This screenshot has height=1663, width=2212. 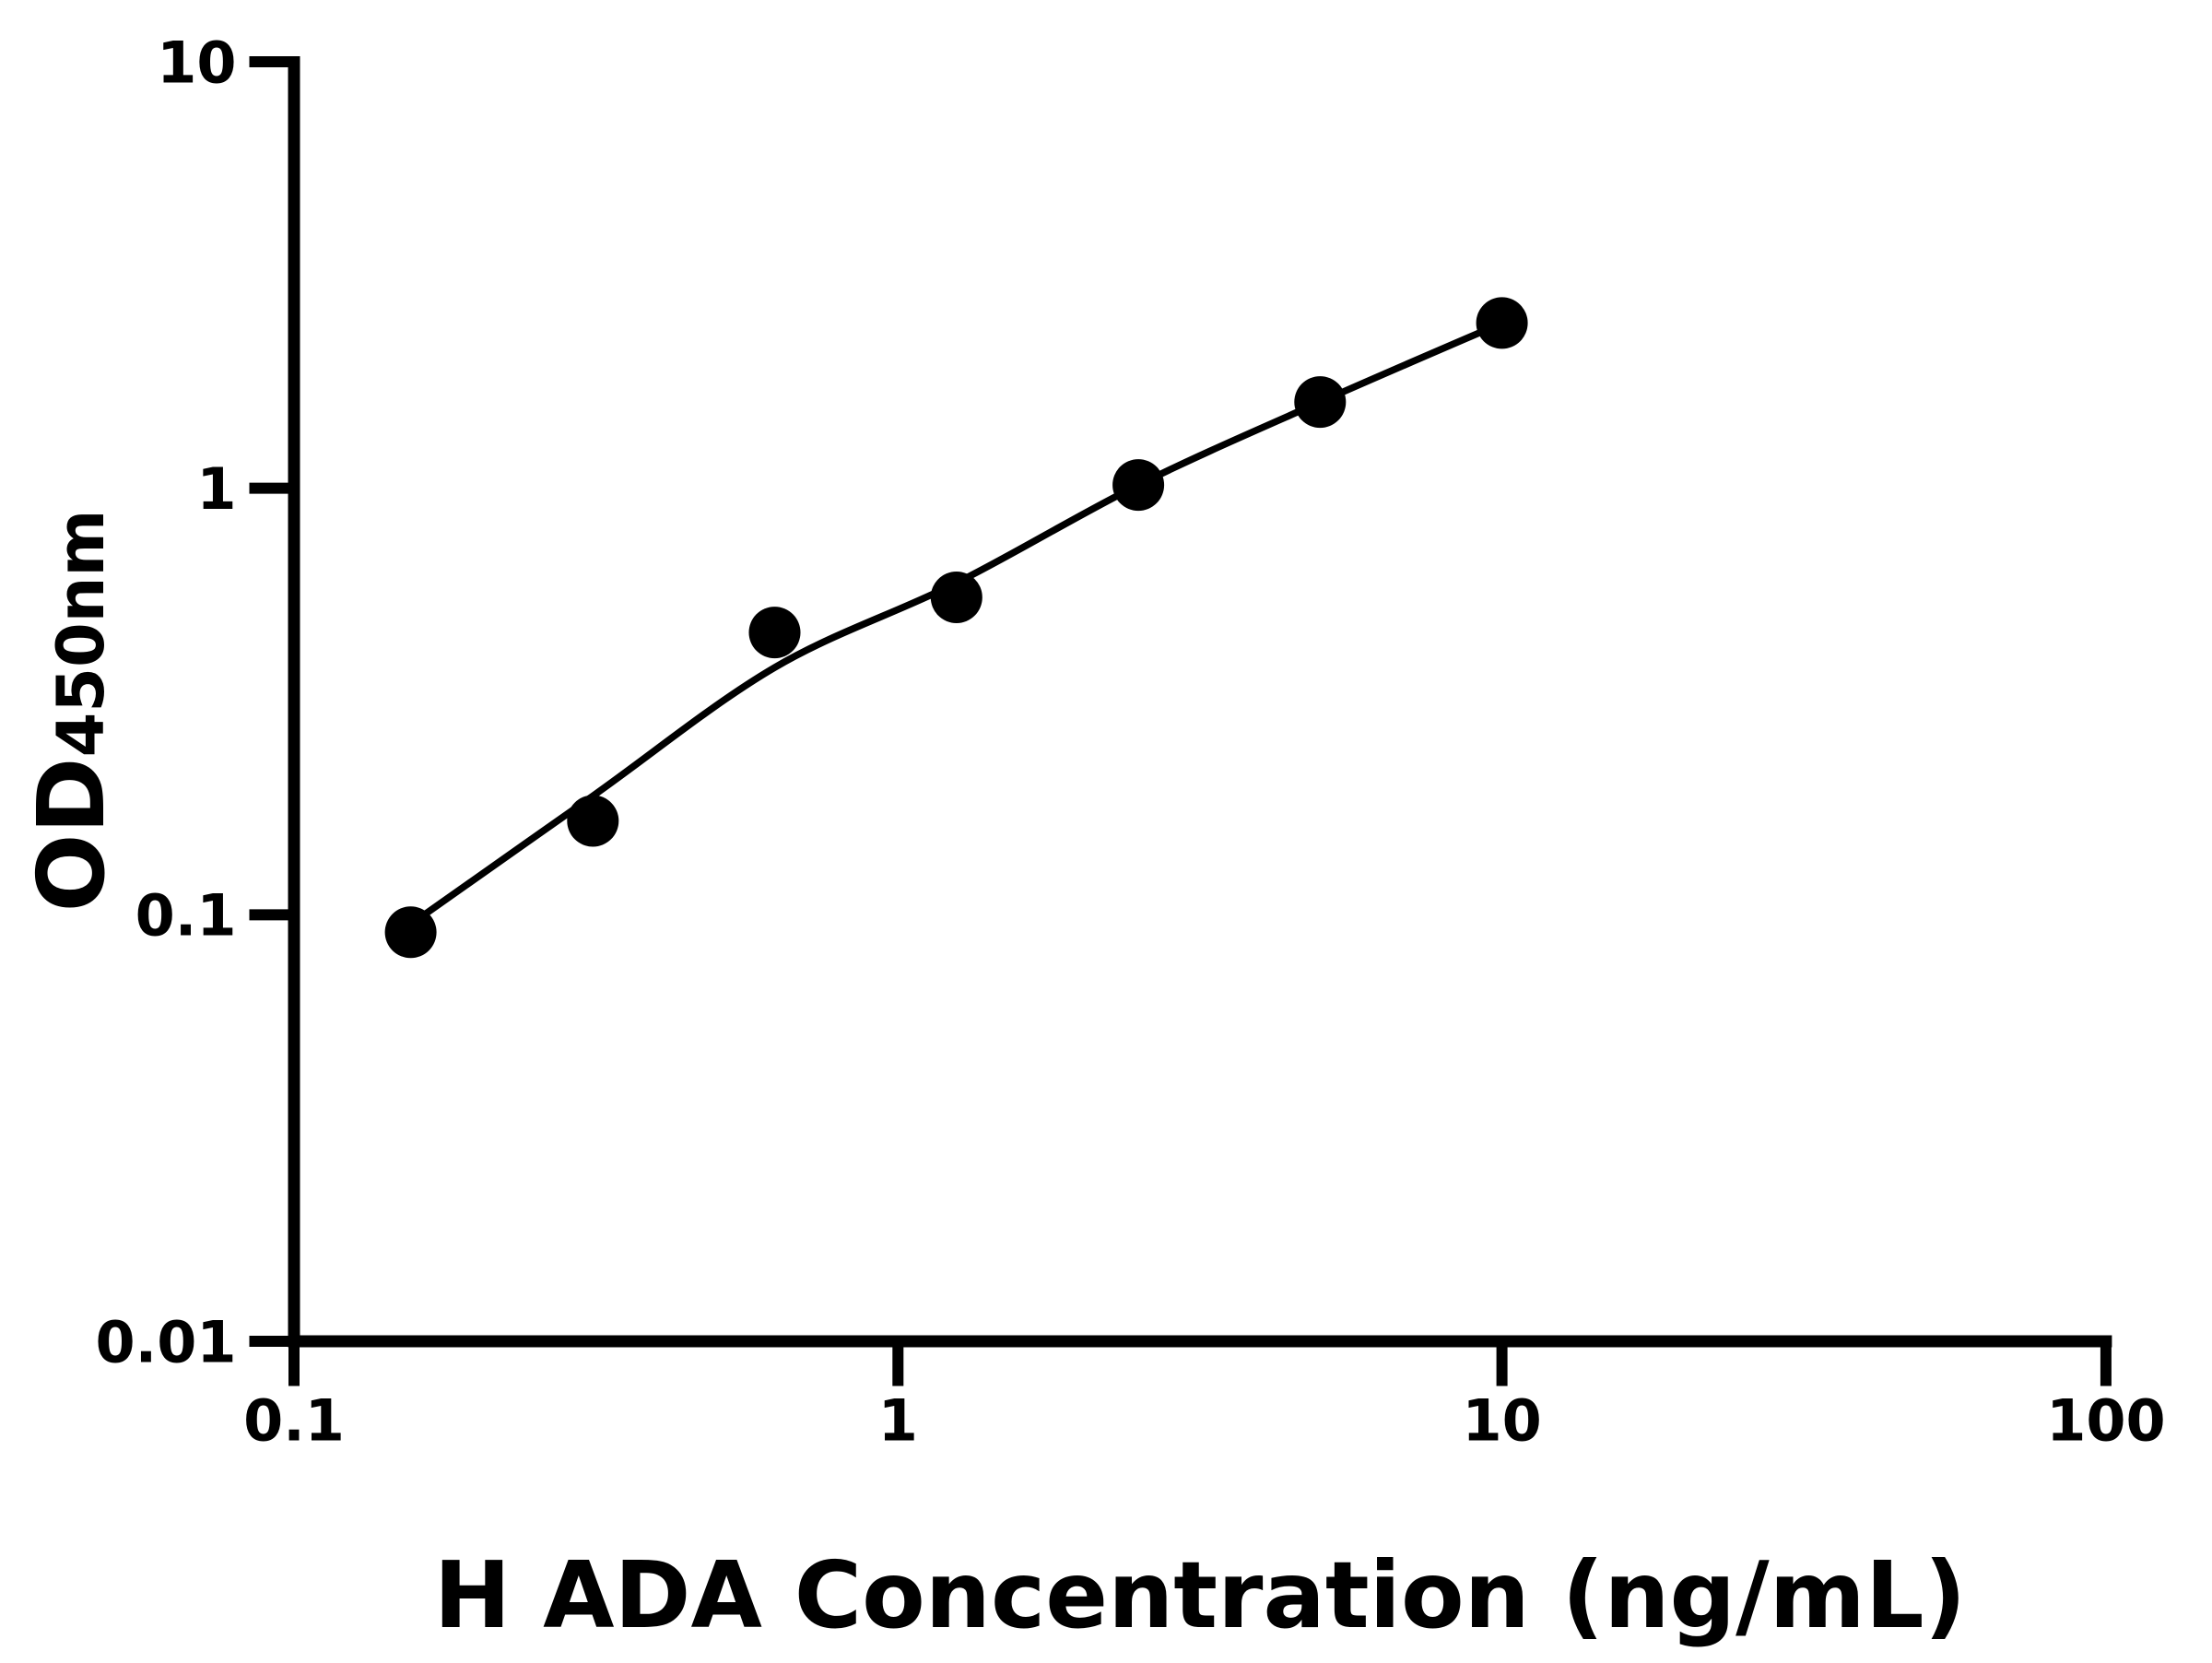 I want to click on y-axis-title: OD450nm, so click(x=71, y=711).